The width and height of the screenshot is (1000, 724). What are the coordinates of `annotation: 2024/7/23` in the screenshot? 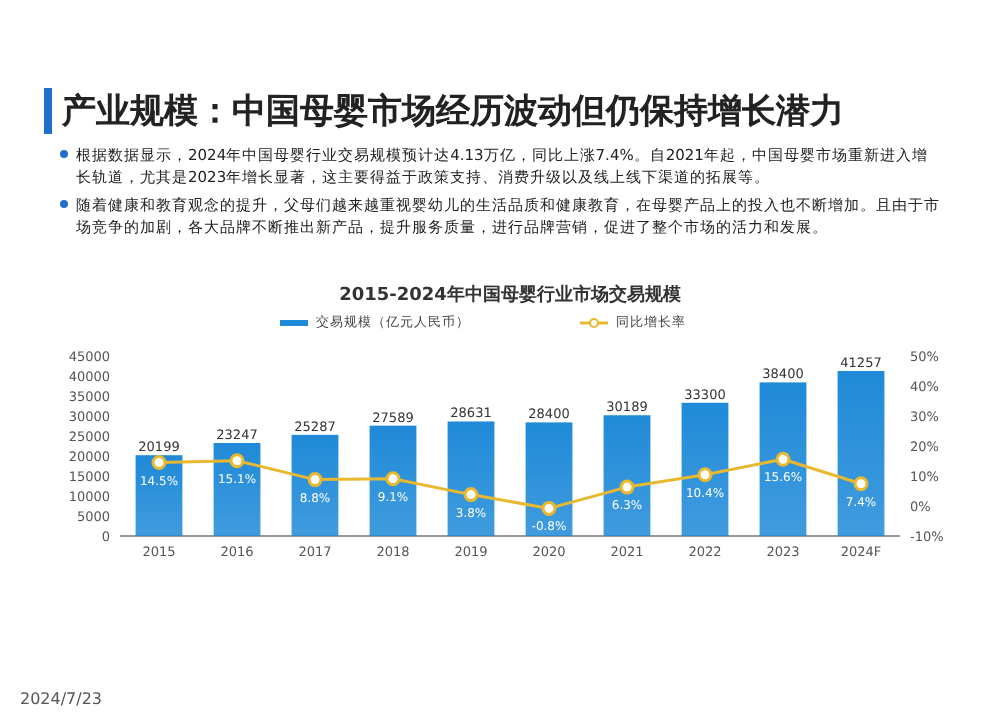 It's located at (61, 699).